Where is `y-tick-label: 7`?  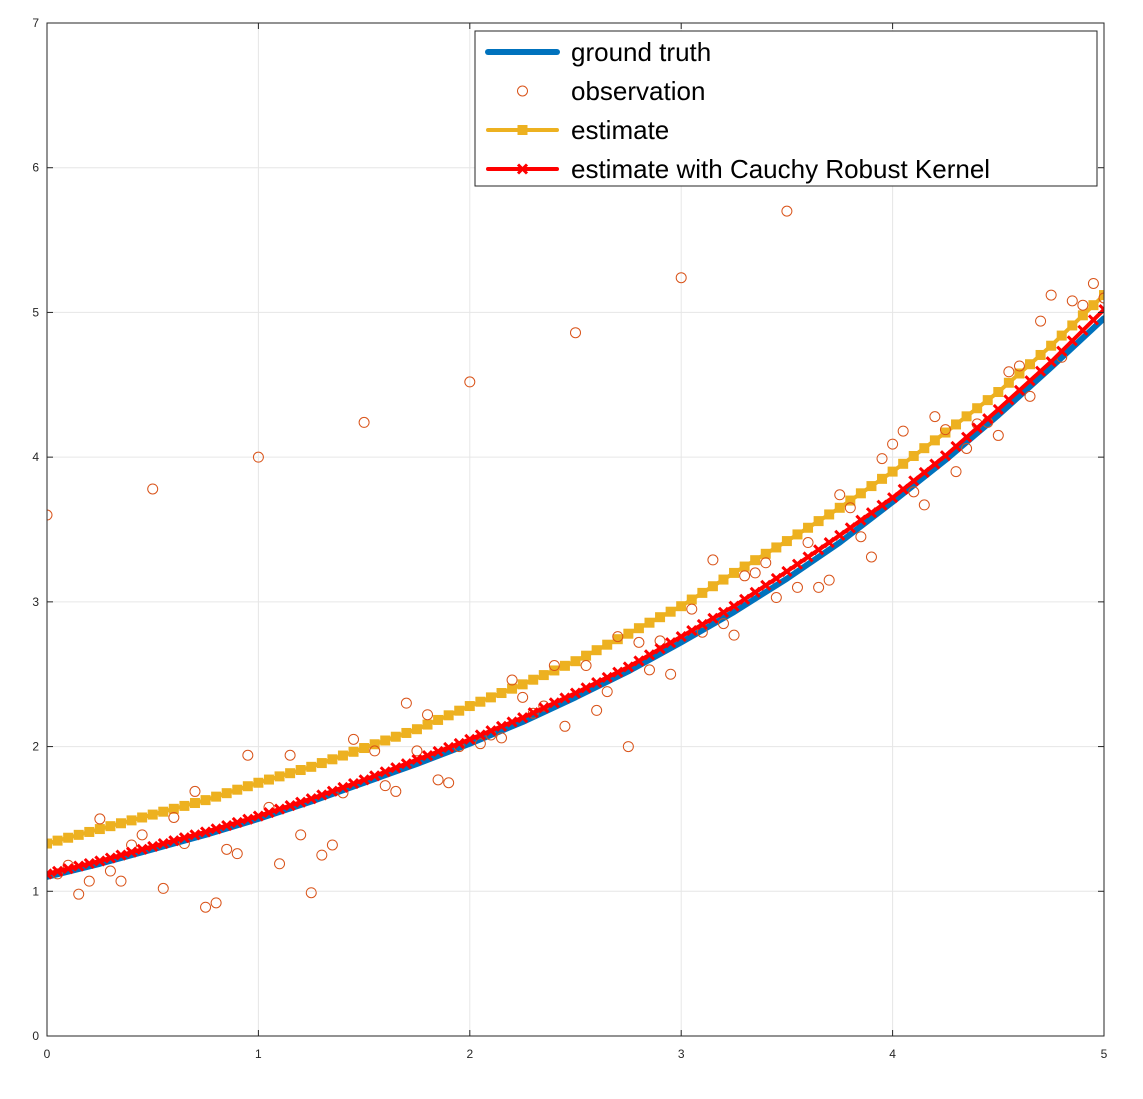 y-tick-label: 7 is located at coordinates (35, 23).